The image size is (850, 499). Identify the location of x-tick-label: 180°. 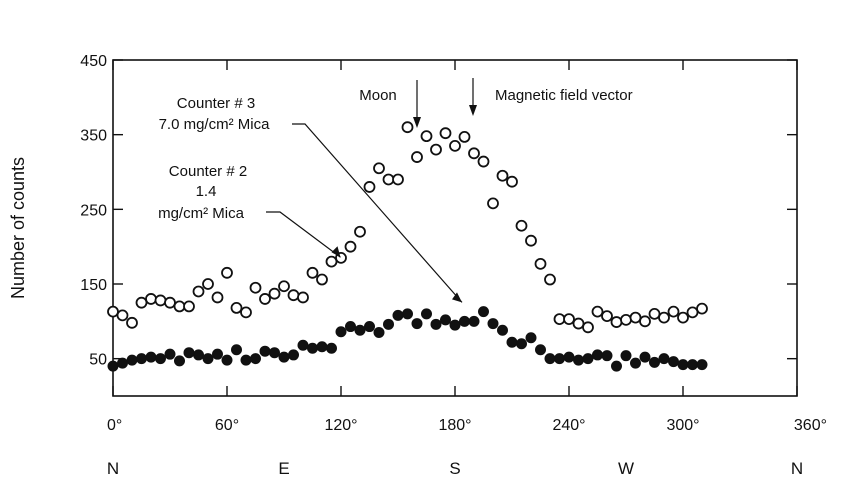
(454, 425).